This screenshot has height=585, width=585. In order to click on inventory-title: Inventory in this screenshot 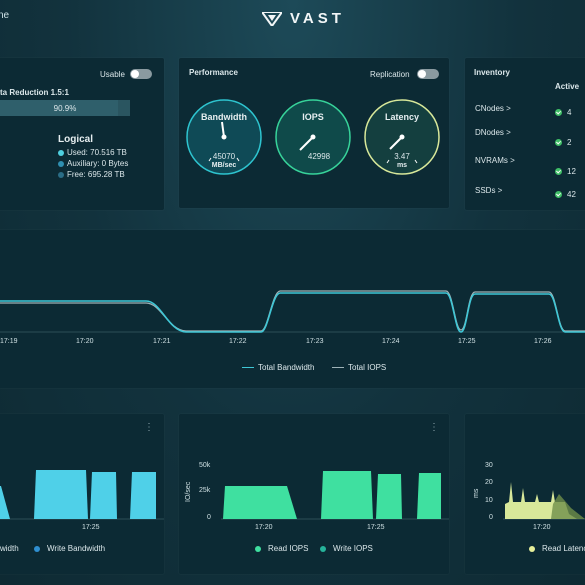, I will do `click(492, 72)`.